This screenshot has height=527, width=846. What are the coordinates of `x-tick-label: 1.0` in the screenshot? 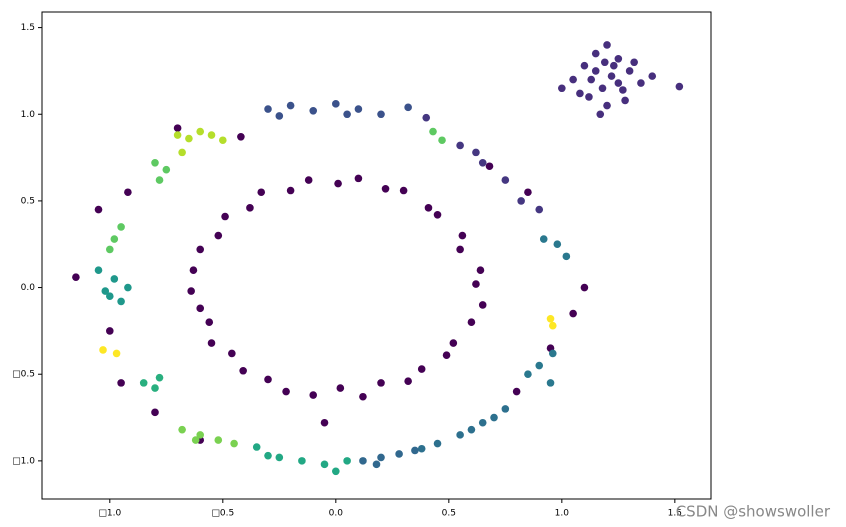 It's located at (562, 514).